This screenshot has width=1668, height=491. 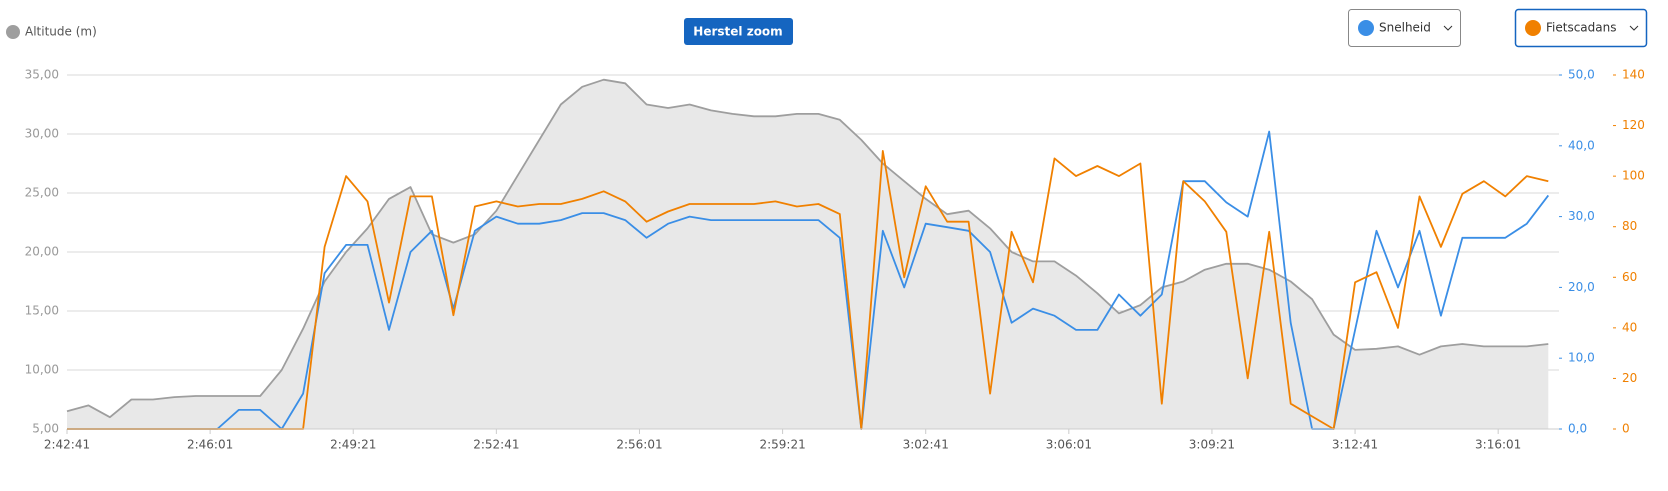 What do you see at coordinates (1581, 358) in the screenshot?
I see `y2-tick-label: 10,0` at bounding box center [1581, 358].